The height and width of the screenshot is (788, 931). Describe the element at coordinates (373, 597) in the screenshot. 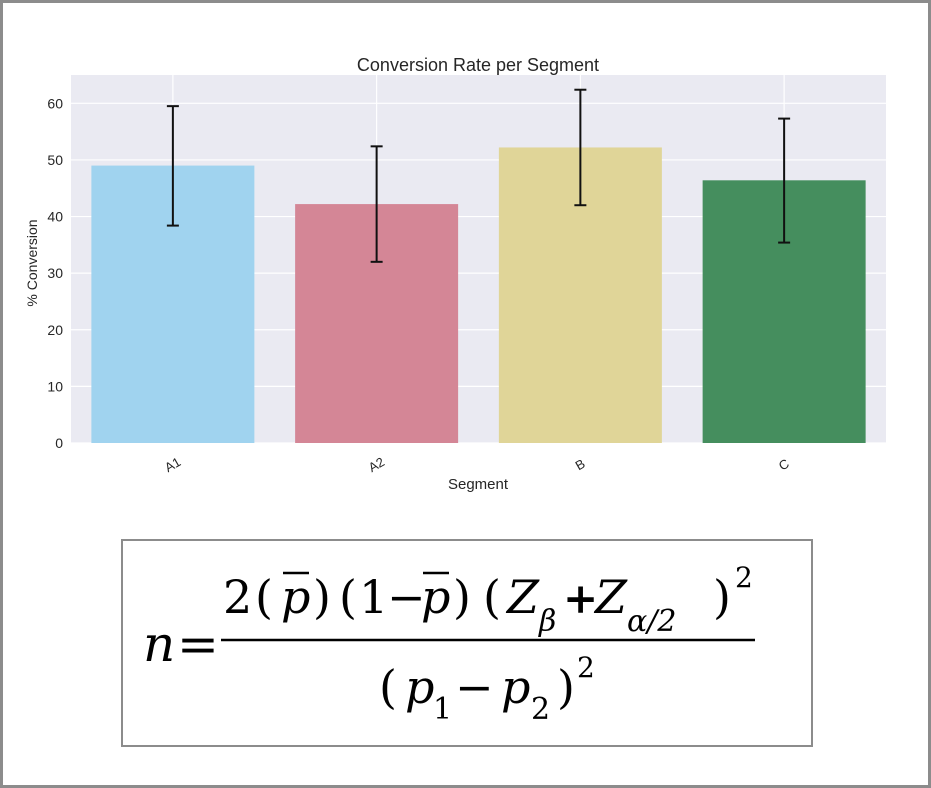

I see `num-one: 1` at that location.